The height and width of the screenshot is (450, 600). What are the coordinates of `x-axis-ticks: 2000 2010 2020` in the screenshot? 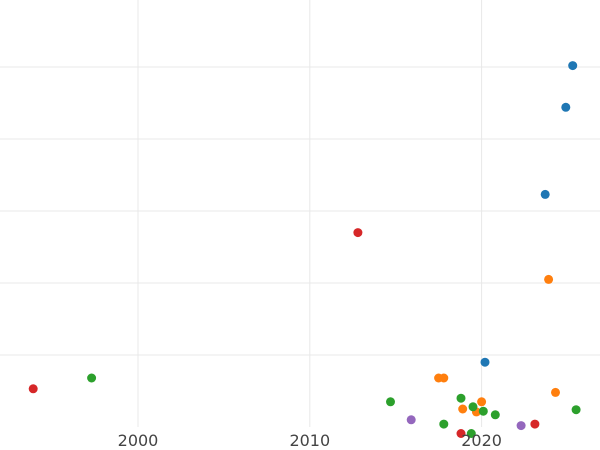 It's located at (310, 440).